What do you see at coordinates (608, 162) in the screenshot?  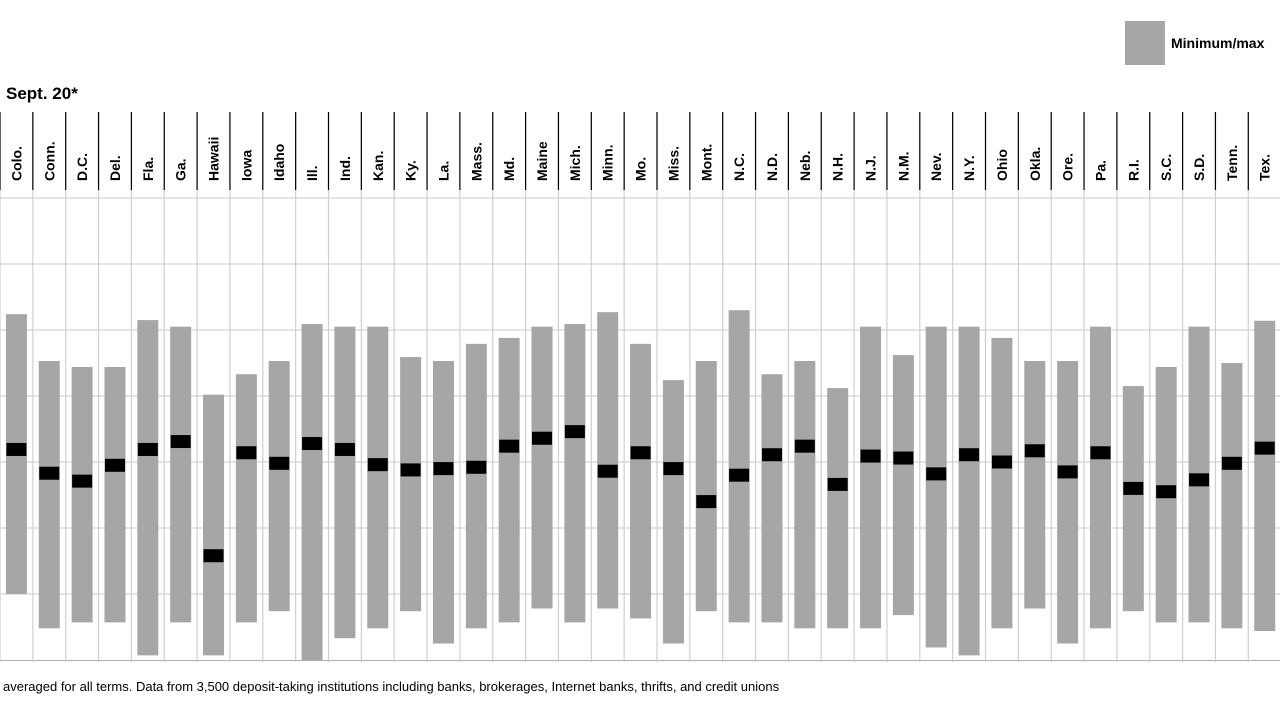 I see `category-label: Minn.` at bounding box center [608, 162].